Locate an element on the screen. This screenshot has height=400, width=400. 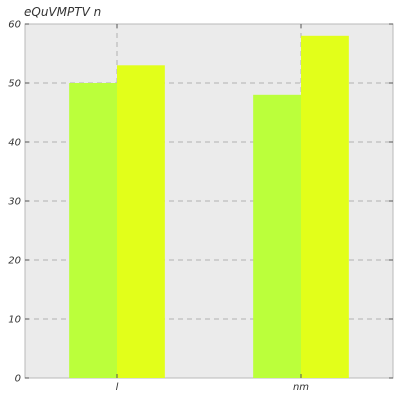
y-tick-label: 60 is located at coordinates (14, 25).